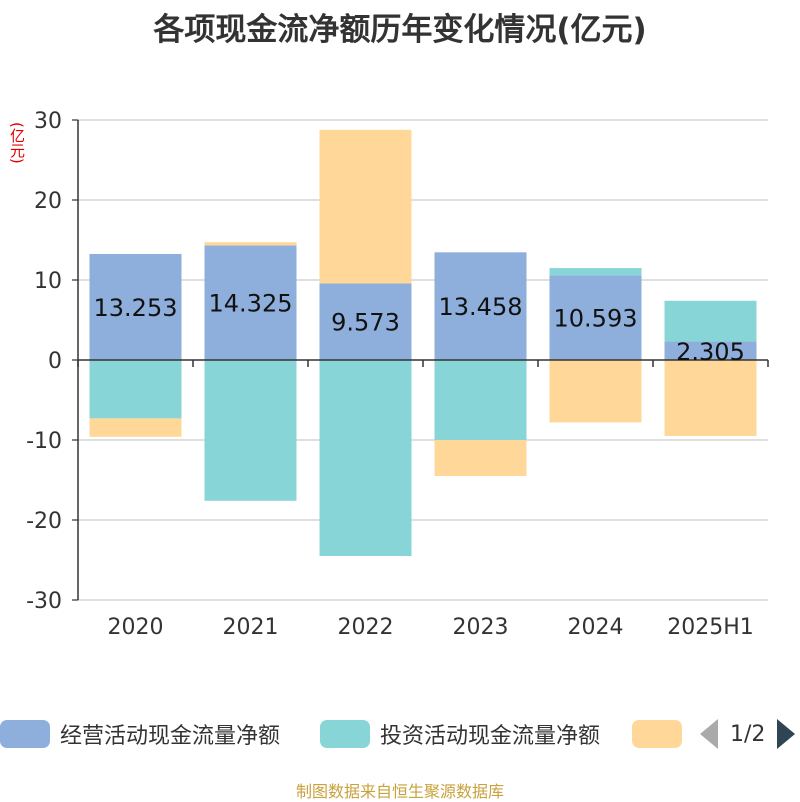 The height and width of the screenshot is (802, 800). I want to click on data-label-operating: 10.593, so click(596, 319).